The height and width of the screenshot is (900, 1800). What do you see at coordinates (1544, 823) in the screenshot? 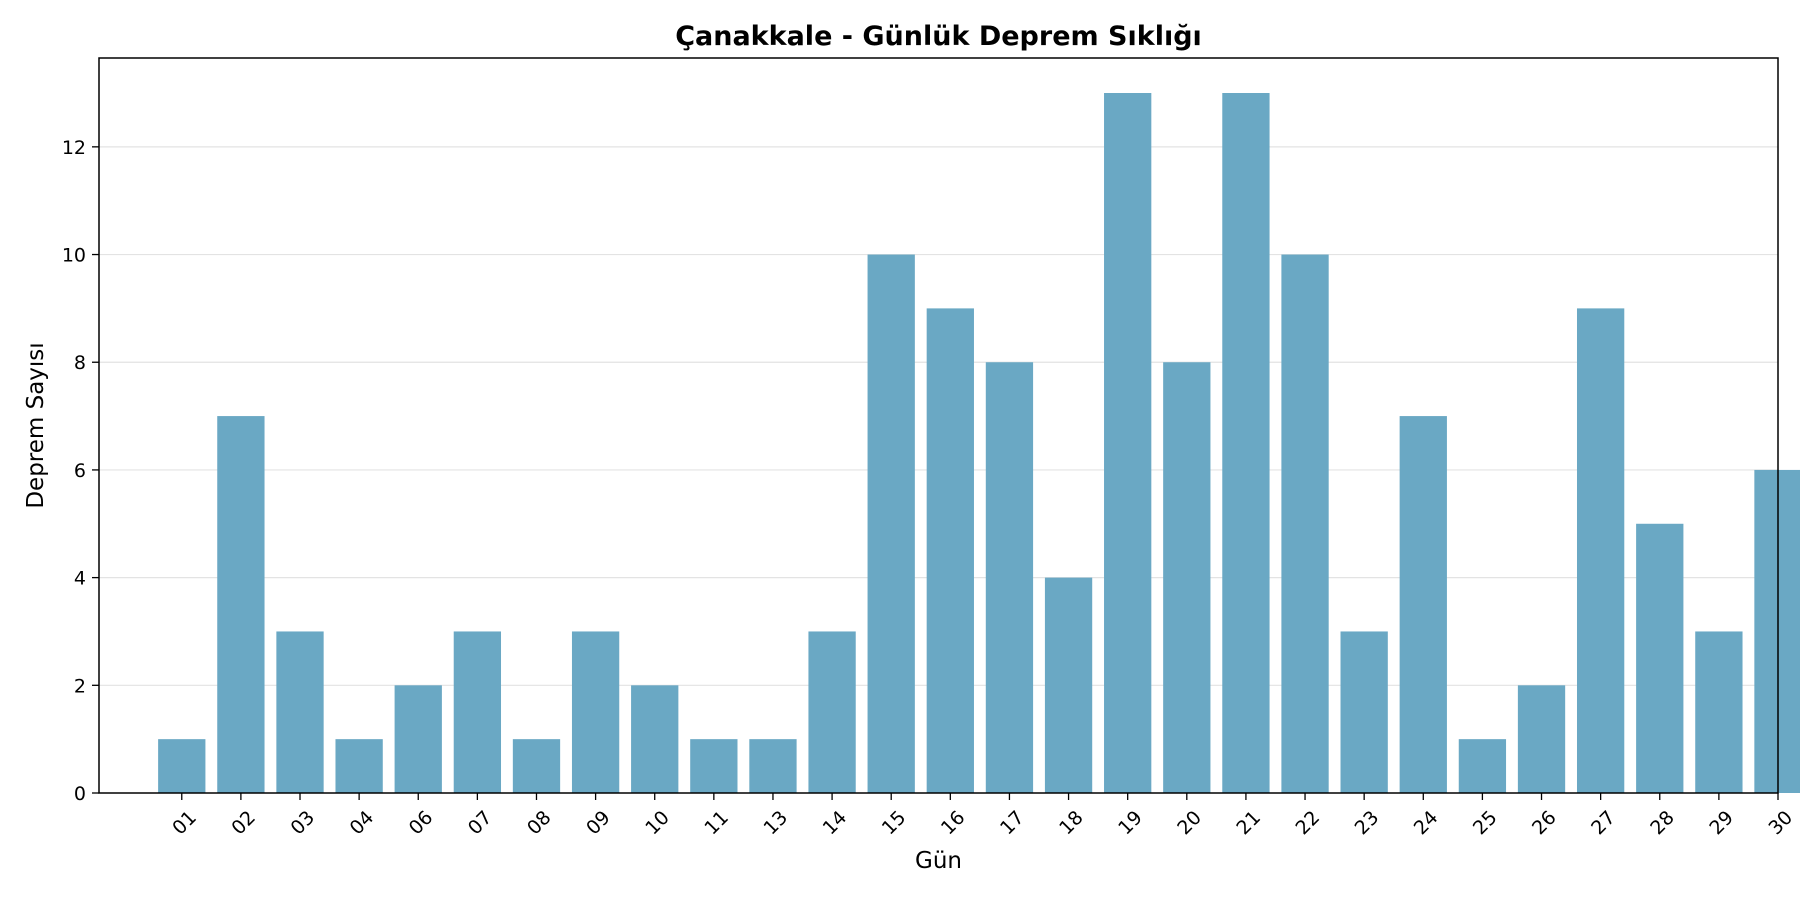
I see `x-tick-label: 26` at bounding box center [1544, 823].